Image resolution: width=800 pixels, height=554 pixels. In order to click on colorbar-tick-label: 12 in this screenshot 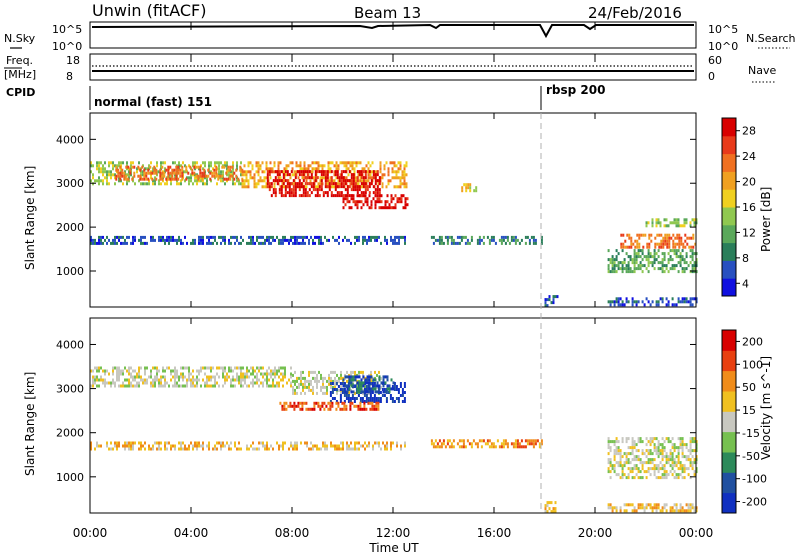, I will do `click(749, 232)`.